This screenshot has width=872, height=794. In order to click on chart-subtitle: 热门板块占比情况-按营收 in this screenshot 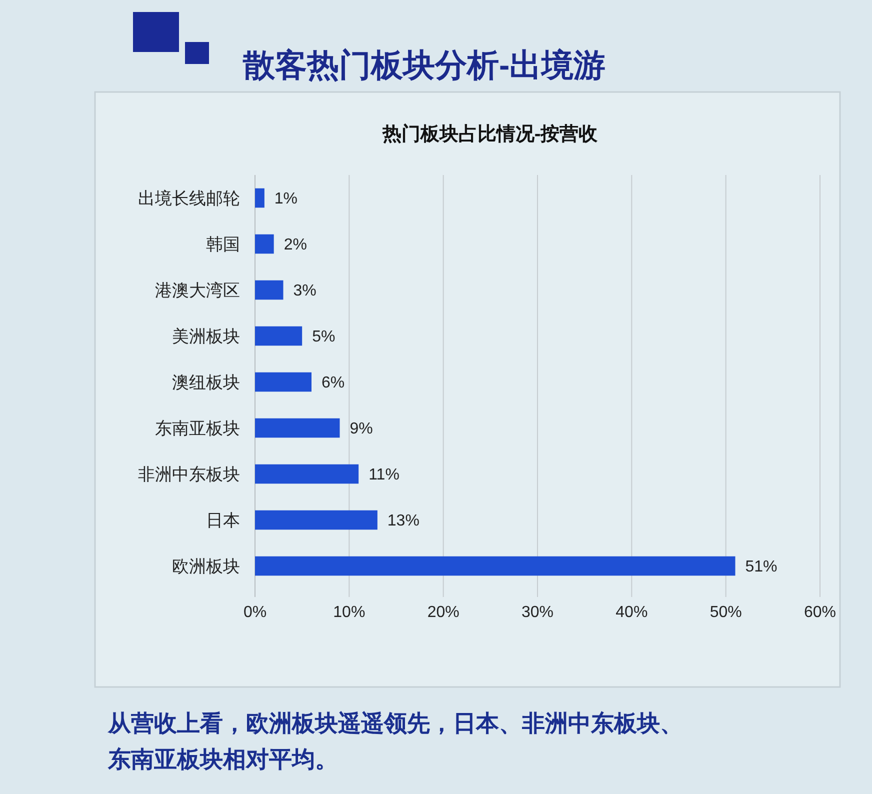, I will do `click(490, 134)`.